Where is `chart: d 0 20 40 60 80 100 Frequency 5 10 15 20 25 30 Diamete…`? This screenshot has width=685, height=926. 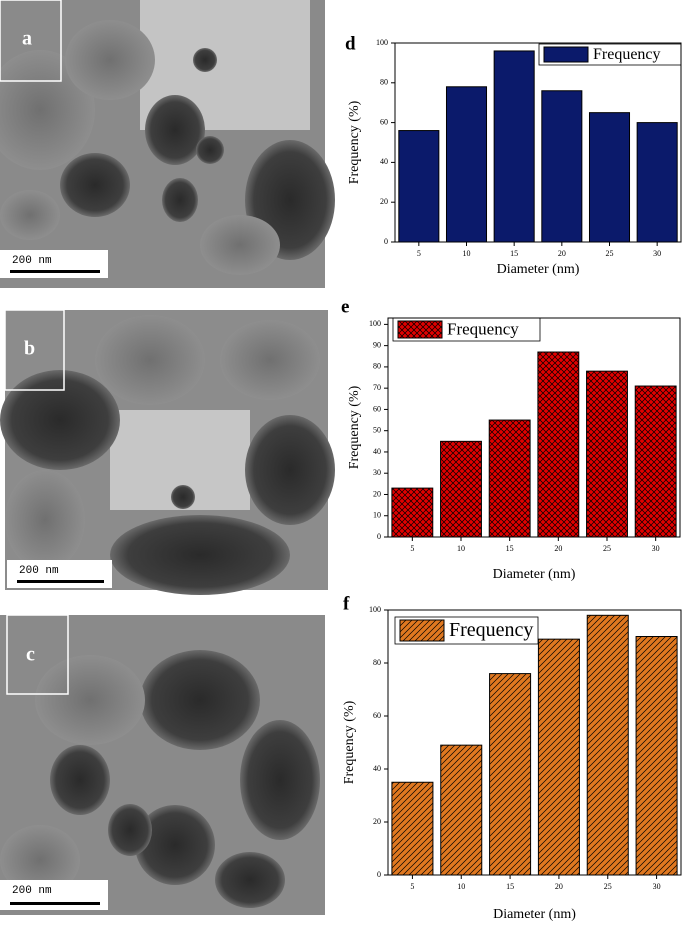 chart: d 0 20 40 60 80 100 Frequency 5 10 15 20 25 30 Diamete… is located at coordinates (513, 155).